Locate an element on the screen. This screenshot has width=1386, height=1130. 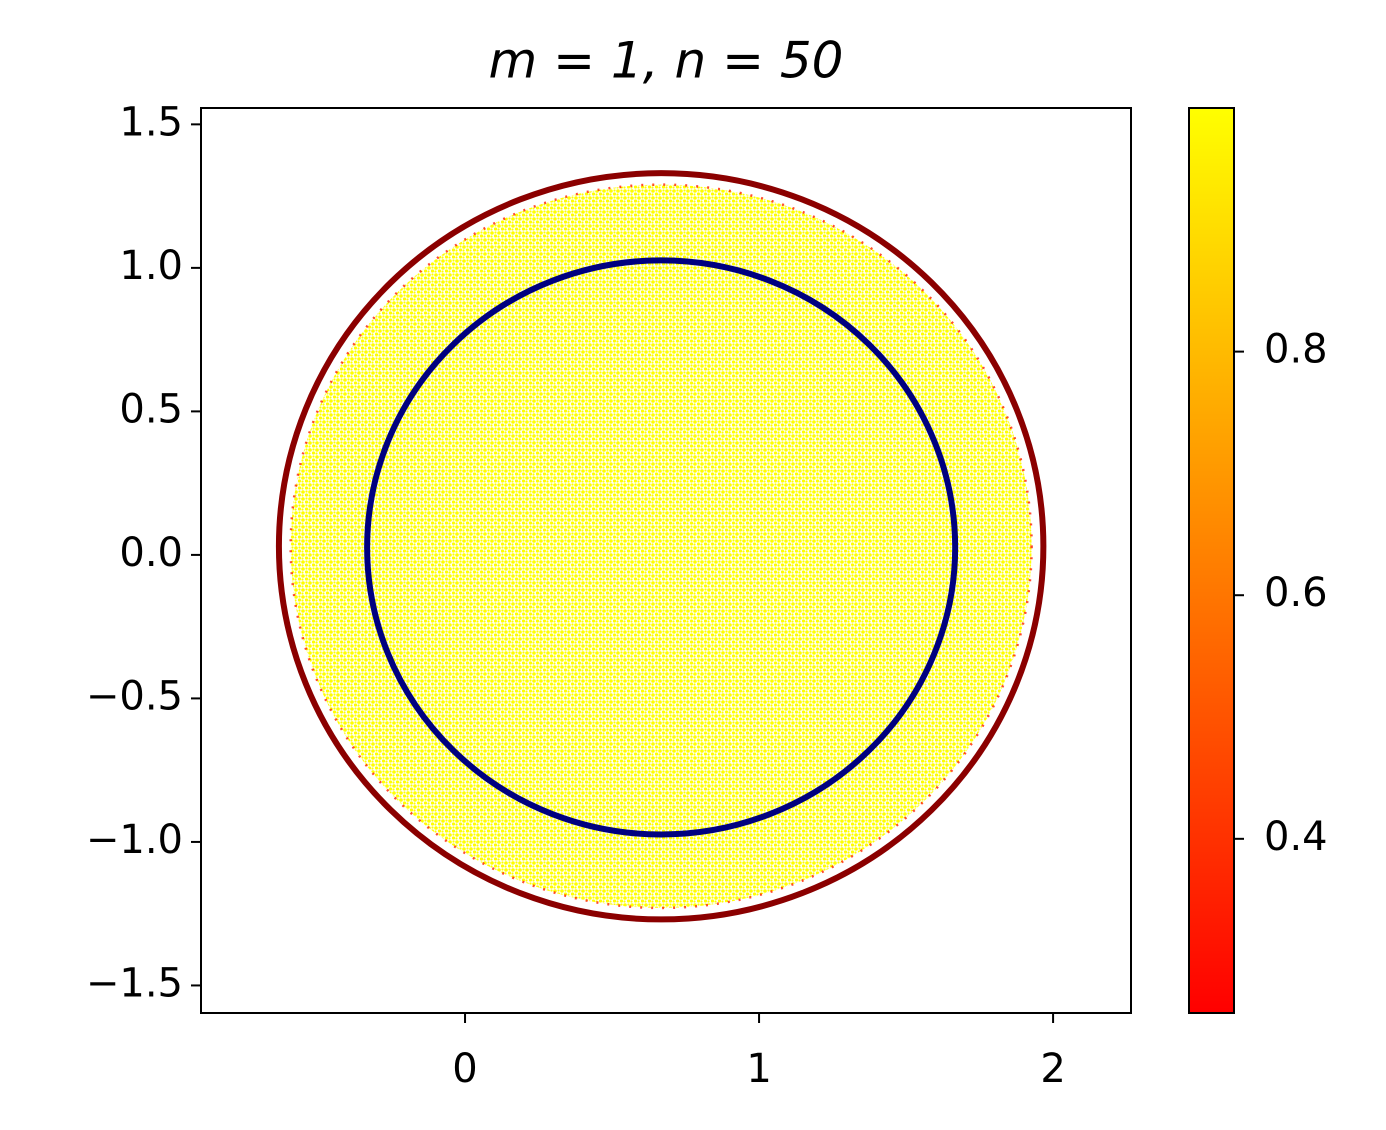
y-tick-label: 0.0 is located at coordinates (151, 553).